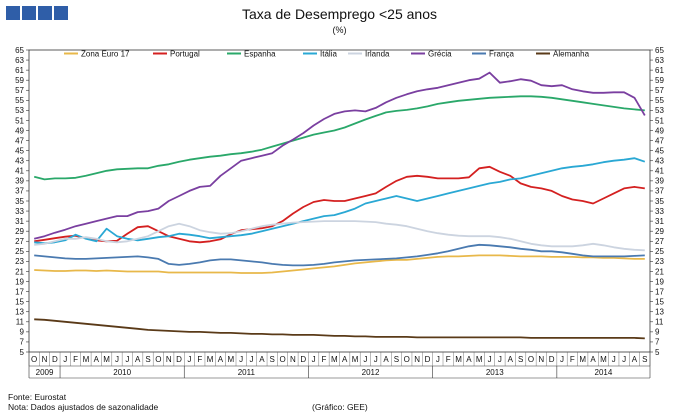 This screenshot has height=417, width=679. I want to click on y-tick-label-right: 25, so click(659, 251).